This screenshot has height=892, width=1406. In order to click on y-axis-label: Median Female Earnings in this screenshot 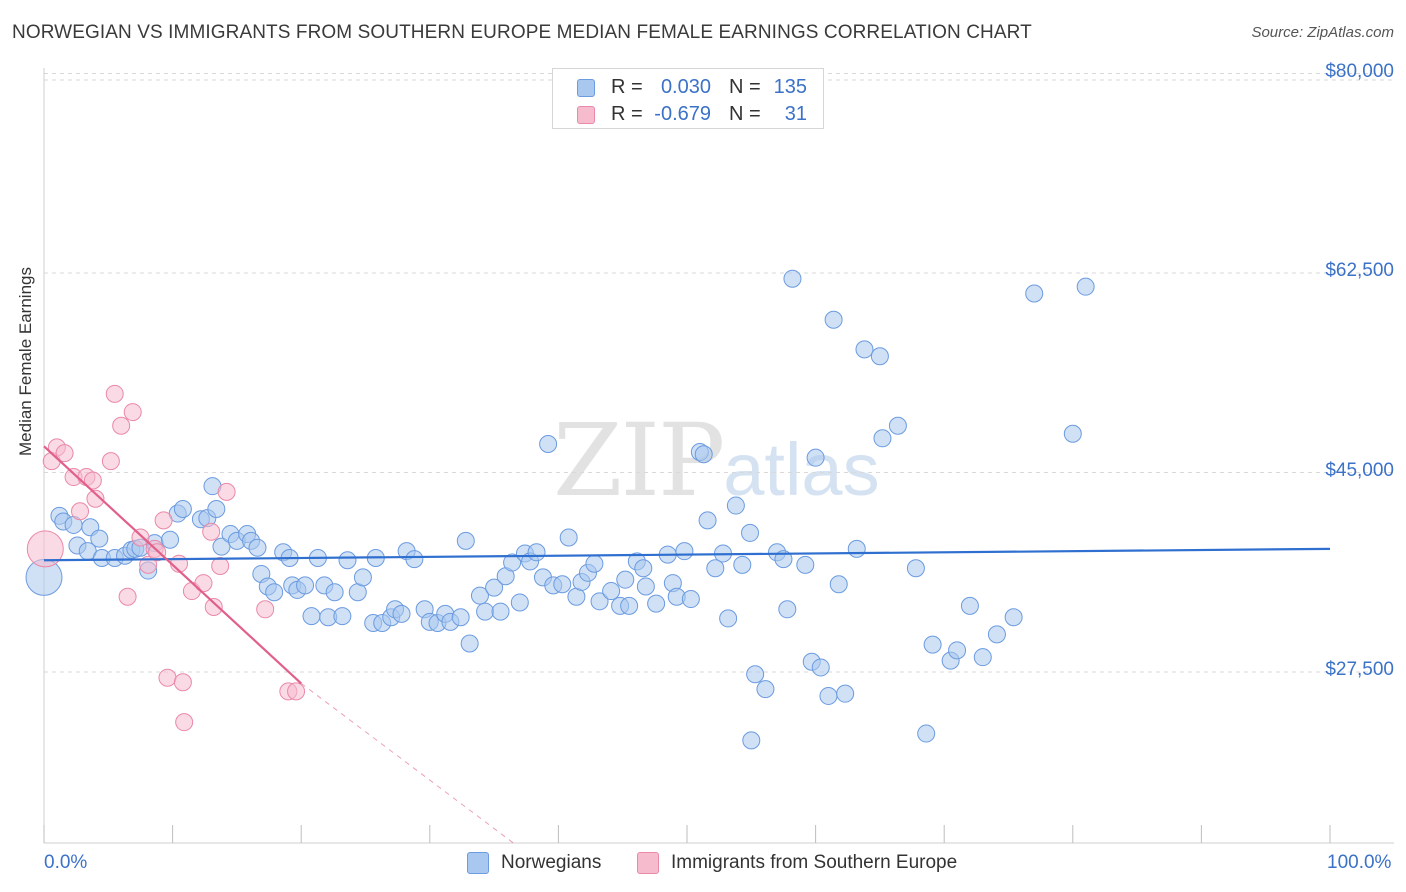, I will do `click(25, 361)`.